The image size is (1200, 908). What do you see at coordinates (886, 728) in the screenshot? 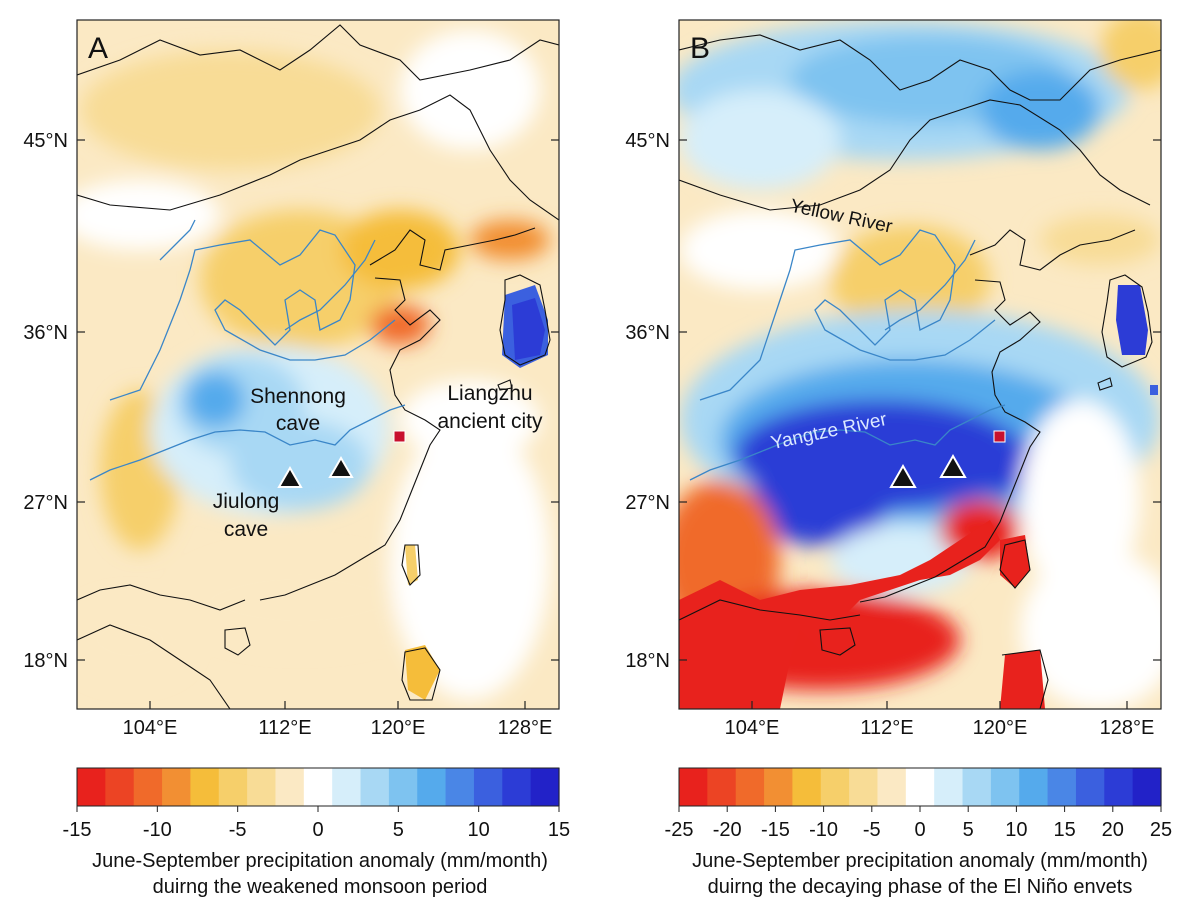
I see `panel-b-lon-label-112: 112°E` at bounding box center [886, 728].